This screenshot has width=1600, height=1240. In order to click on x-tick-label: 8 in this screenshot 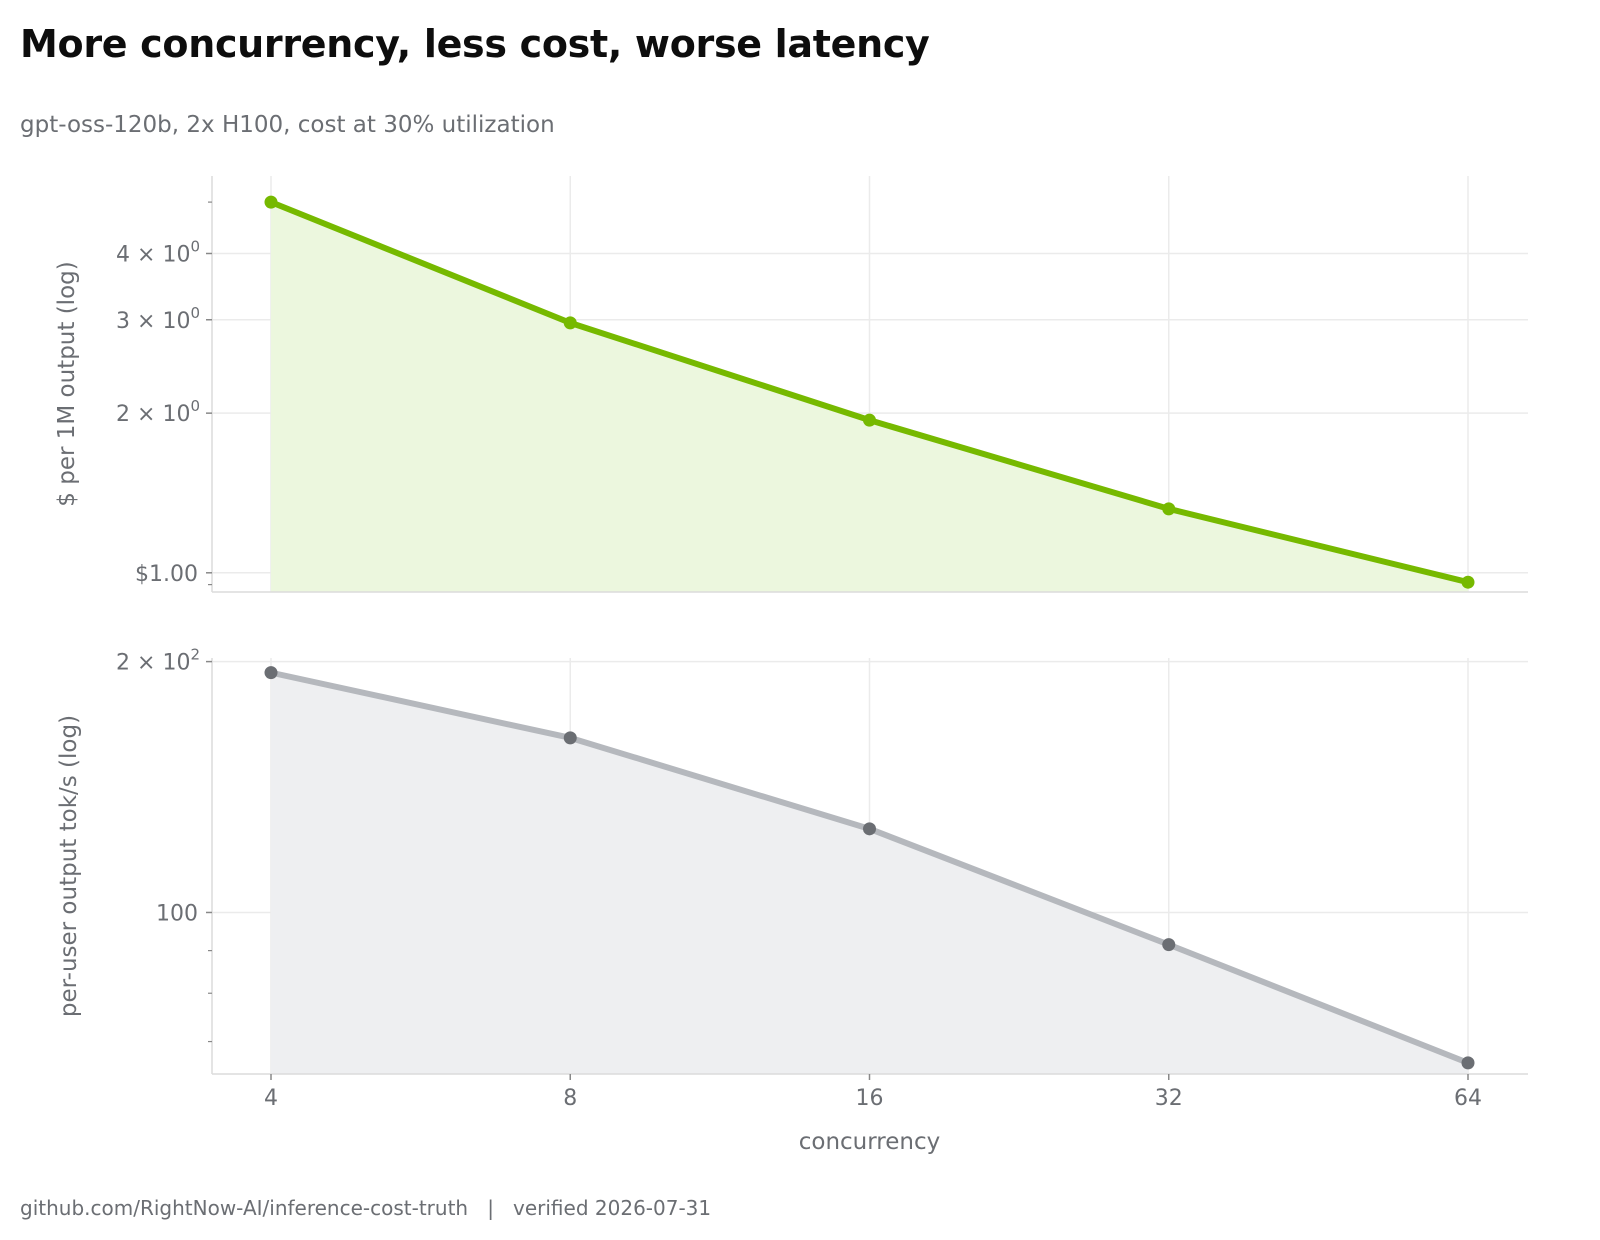, I will do `click(570, 1098)`.